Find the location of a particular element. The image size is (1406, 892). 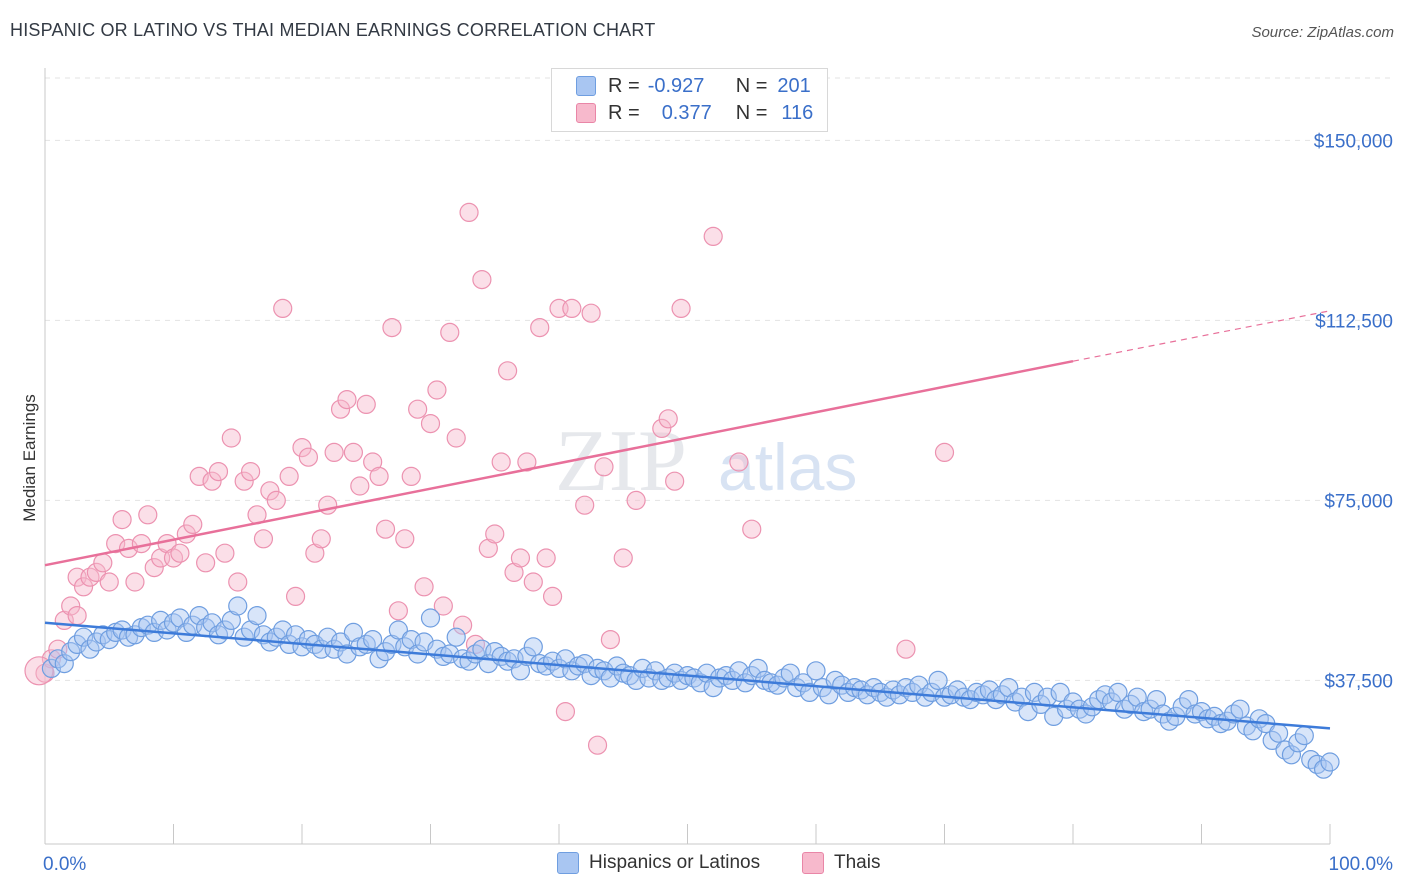

legend-n-value: 201 is located at coordinates (794, 85).